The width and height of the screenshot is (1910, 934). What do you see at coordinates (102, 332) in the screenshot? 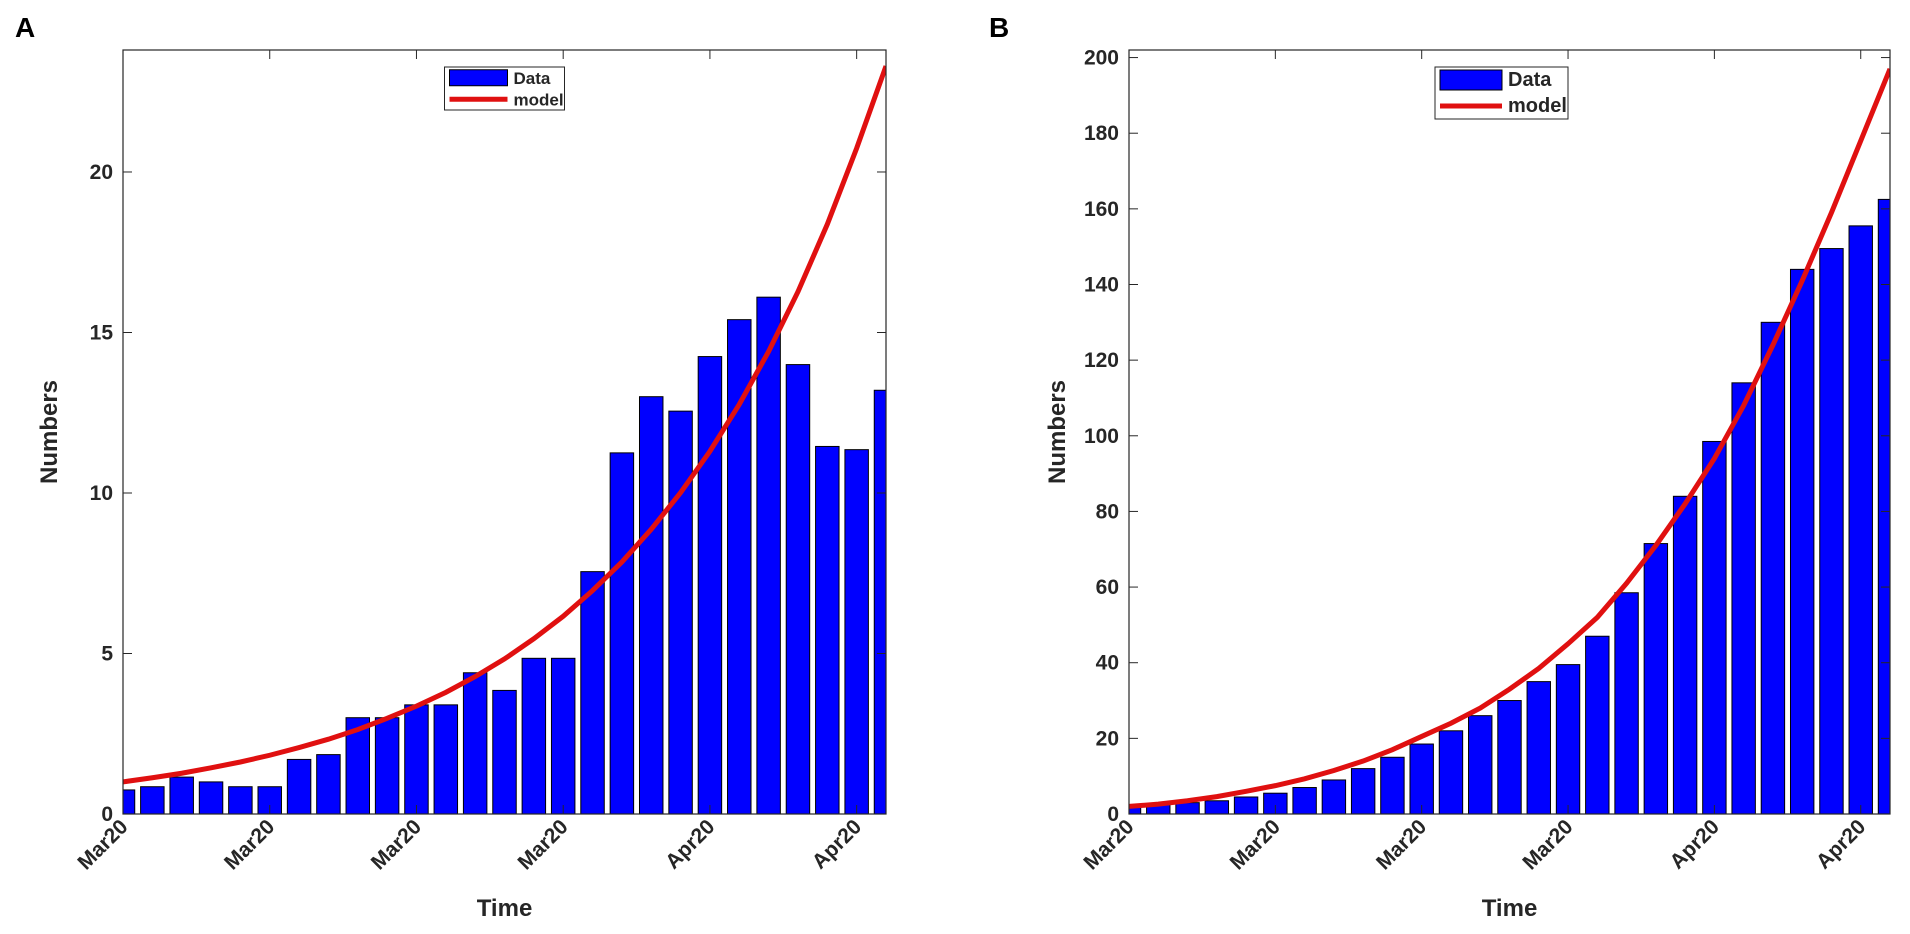
I see `y-tick-label: 15` at bounding box center [102, 332].